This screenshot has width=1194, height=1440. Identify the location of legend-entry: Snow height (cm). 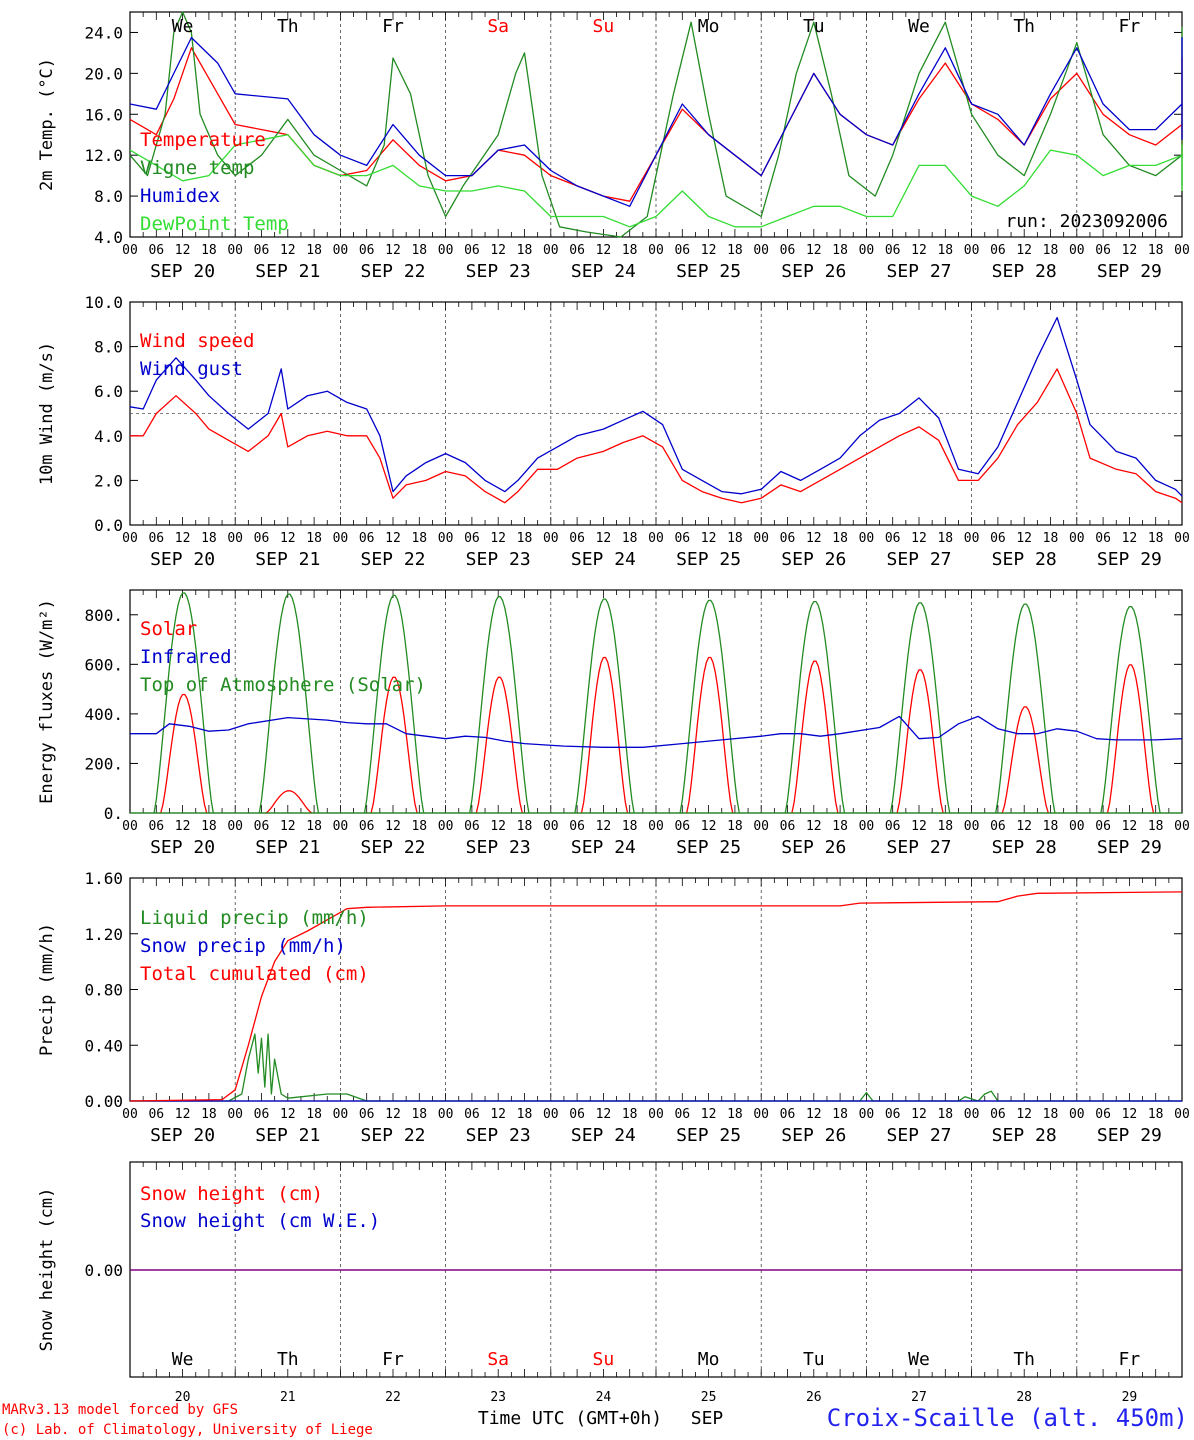
(231, 1194).